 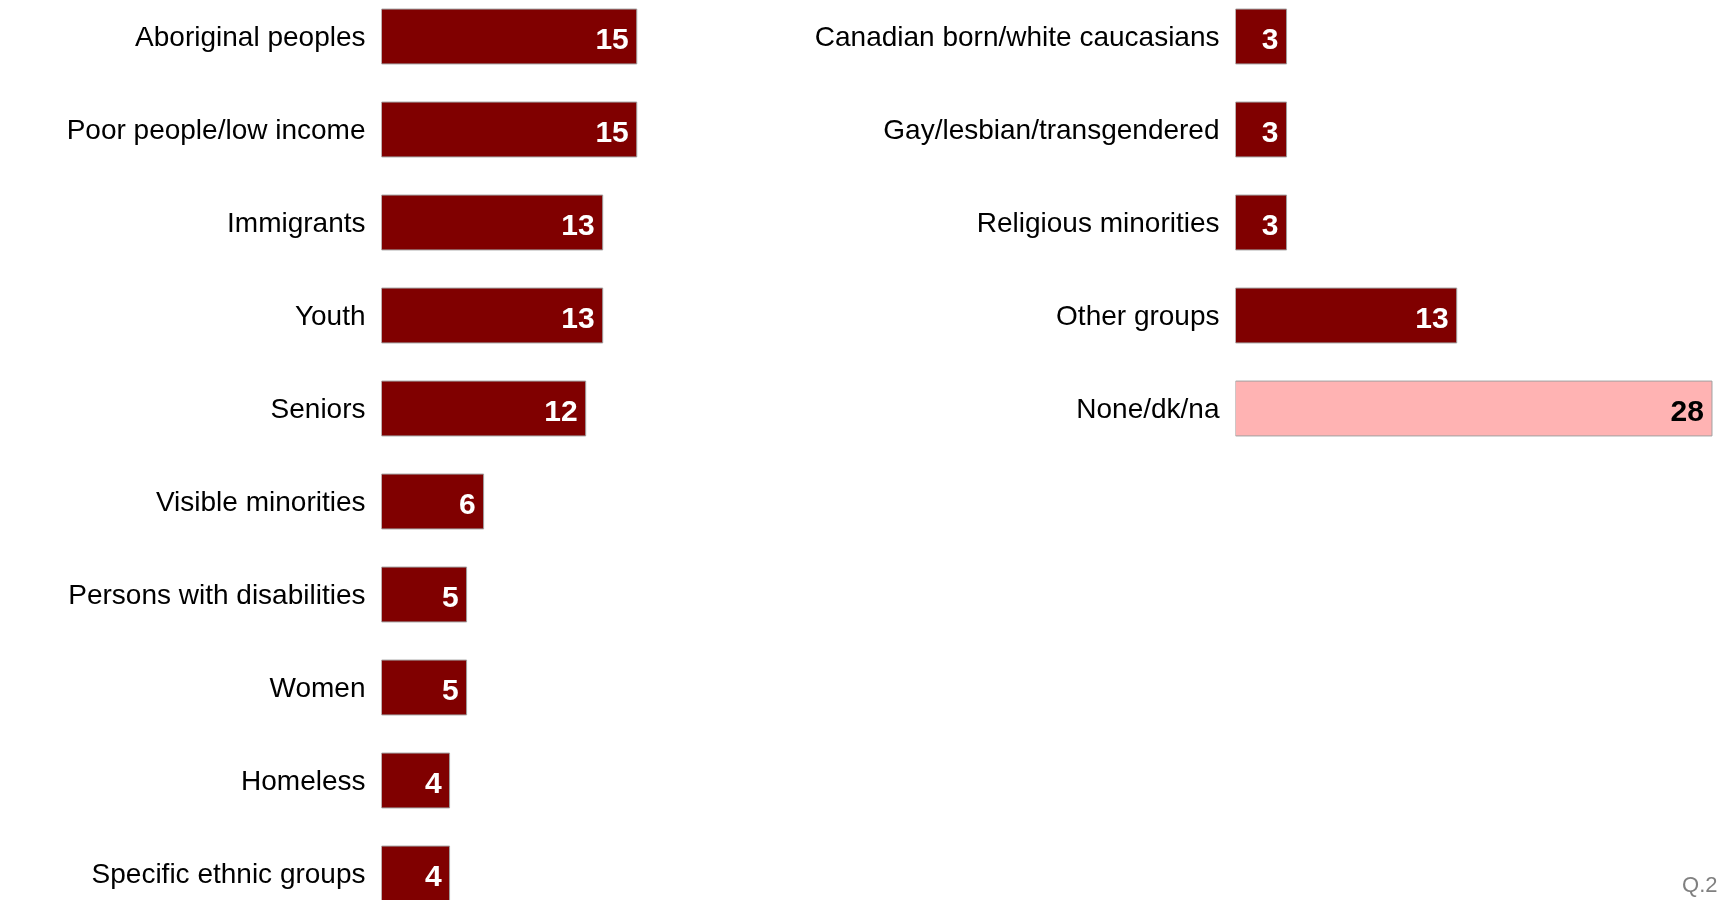 I want to click on y-tick-label: Other groups, so click(x=1138, y=315).